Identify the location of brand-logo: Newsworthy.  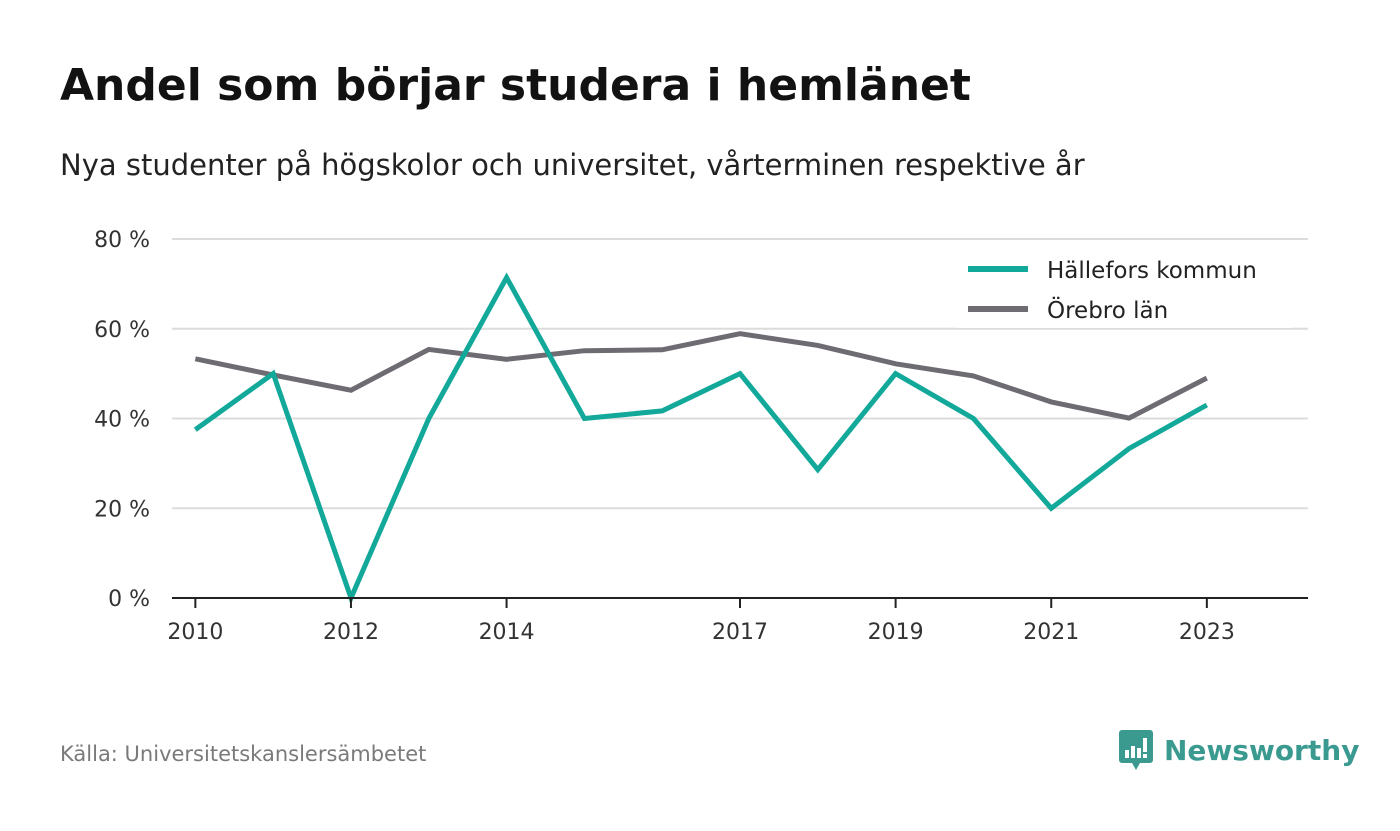
(1238, 750).